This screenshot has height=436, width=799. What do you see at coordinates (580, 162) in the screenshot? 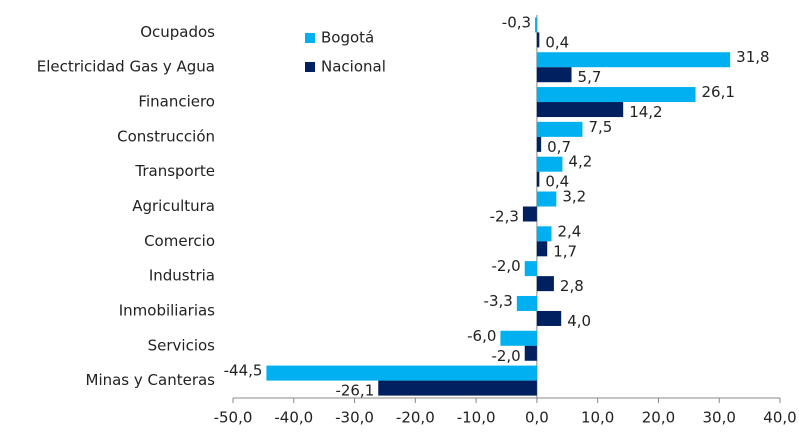
I see `data-label: 4,2` at bounding box center [580, 162].